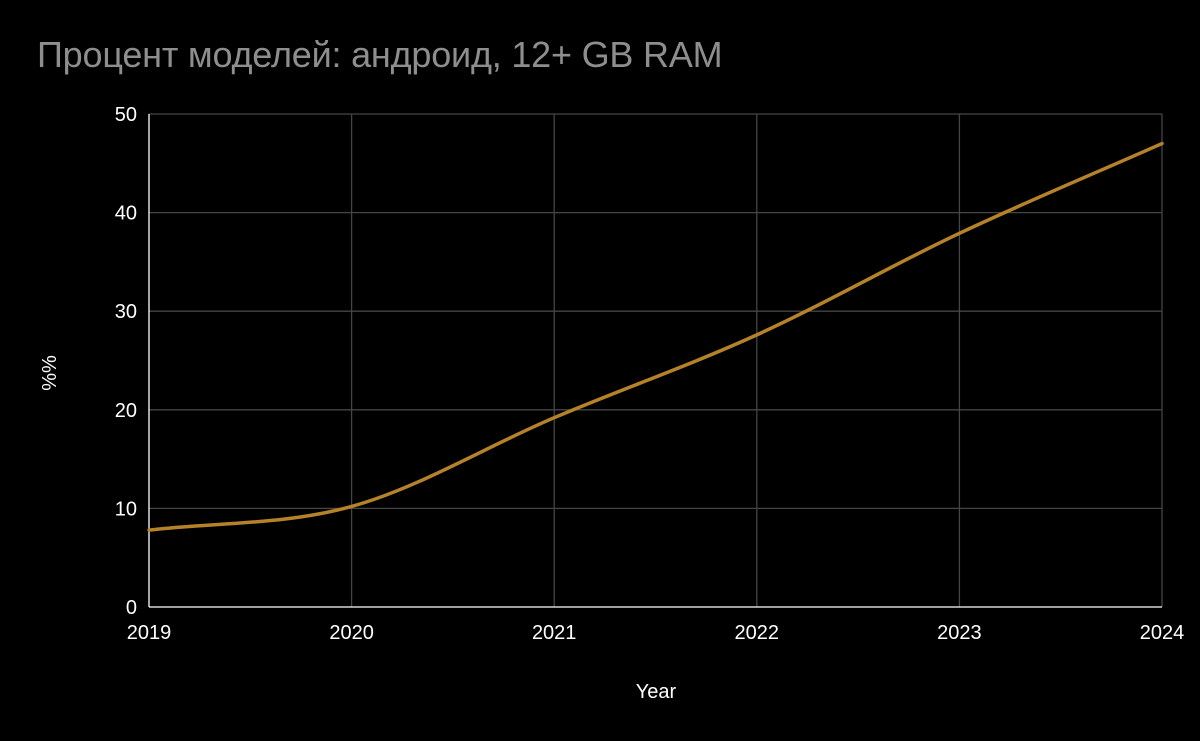 Image resolution: width=1200 pixels, height=741 pixels. Describe the element at coordinates (131, 608) in the screenshot. I see `y-tick-label: 0` at that location.